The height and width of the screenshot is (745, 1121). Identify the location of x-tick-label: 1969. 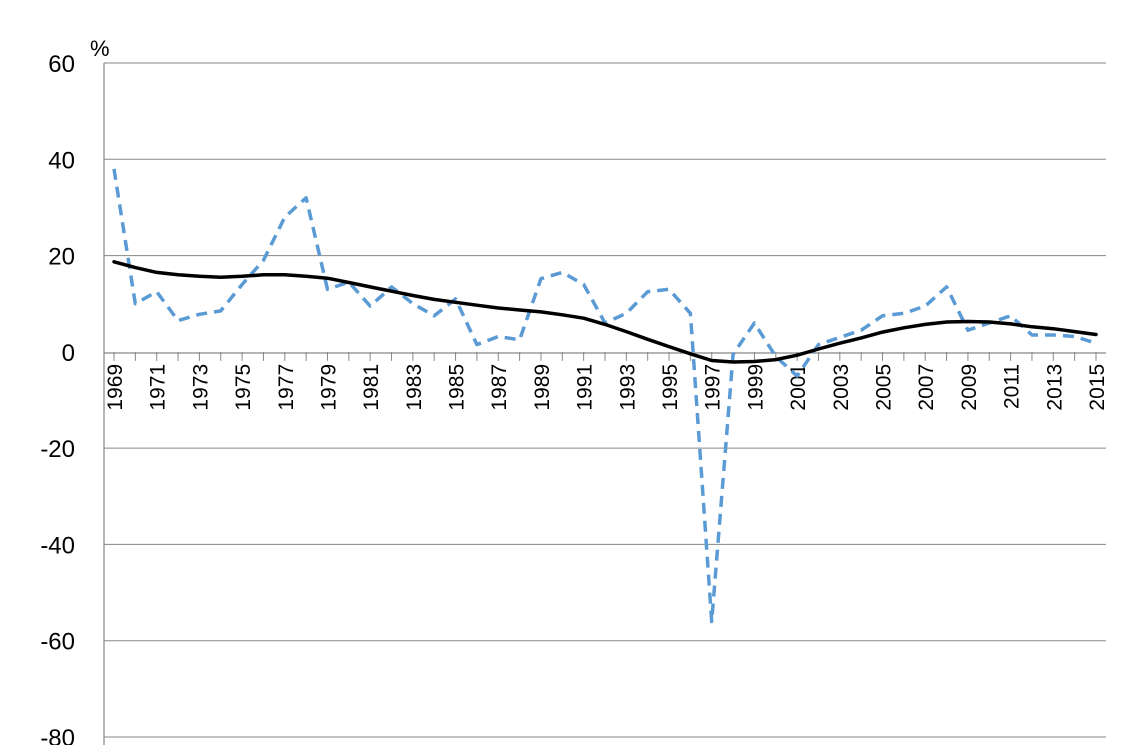
(115, 387).